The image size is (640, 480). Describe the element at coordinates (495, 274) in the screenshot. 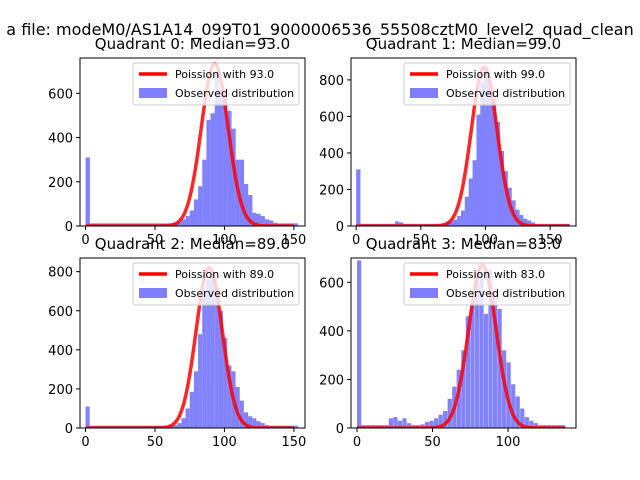

I see `legend-label-poisson: Poission with 83.0` at that location.